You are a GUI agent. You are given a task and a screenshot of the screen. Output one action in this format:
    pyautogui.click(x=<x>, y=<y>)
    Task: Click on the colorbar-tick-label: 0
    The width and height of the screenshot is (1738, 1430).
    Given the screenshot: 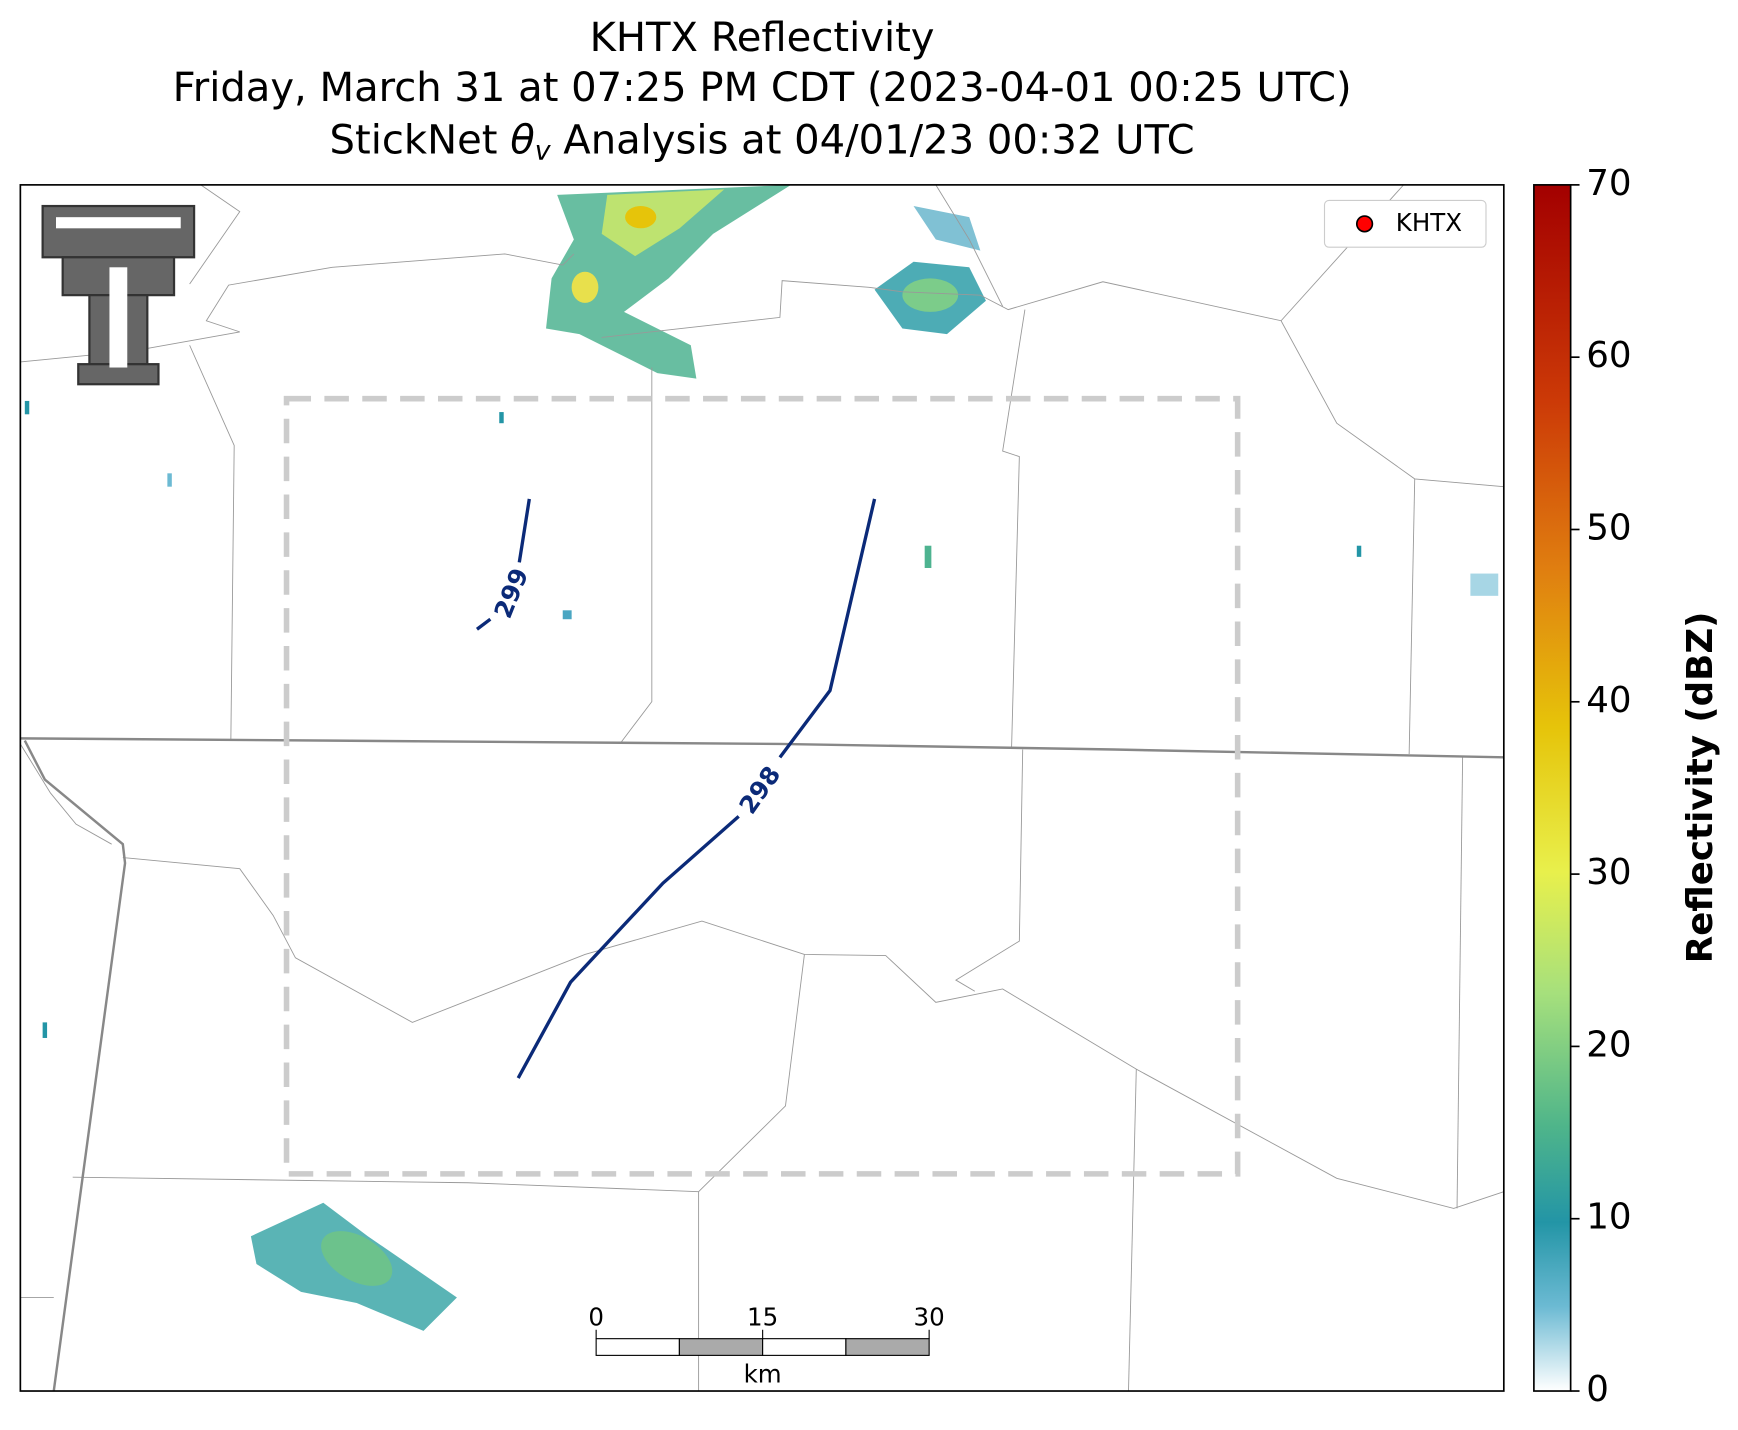 What is the action you would take?
    pyautogui.click(x=1597, y=1389)
    